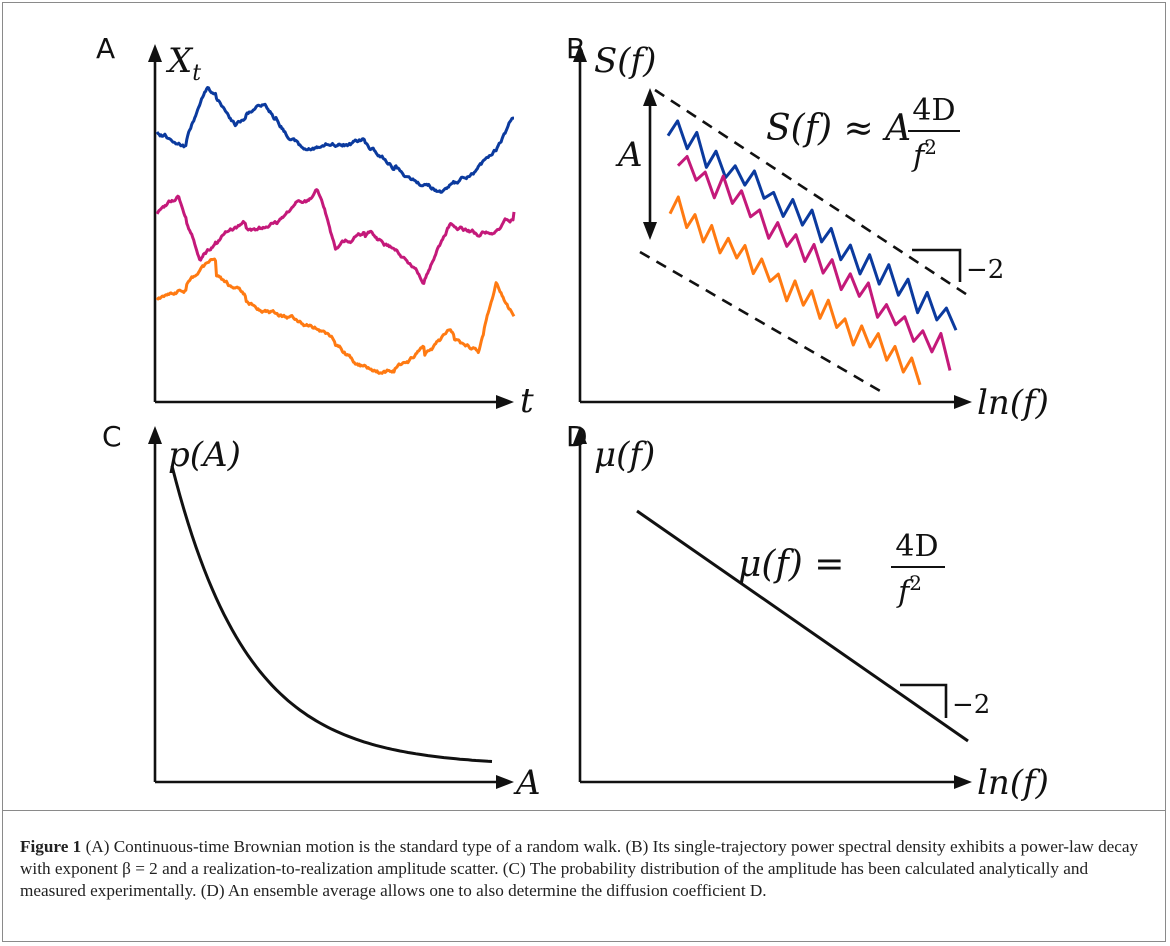 The image size is (1170, 946). Describe the element at coordinates (51, 846) in the screenshot. I see `caption-label: Figure 1` at that location.